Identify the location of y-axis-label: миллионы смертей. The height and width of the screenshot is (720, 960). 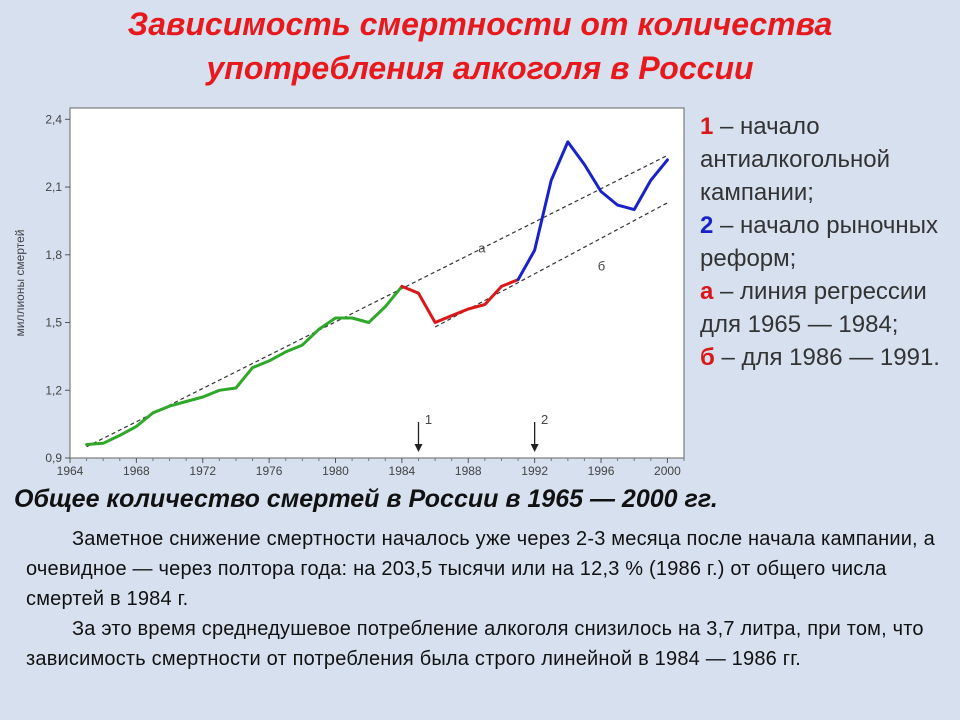
(20, 283).